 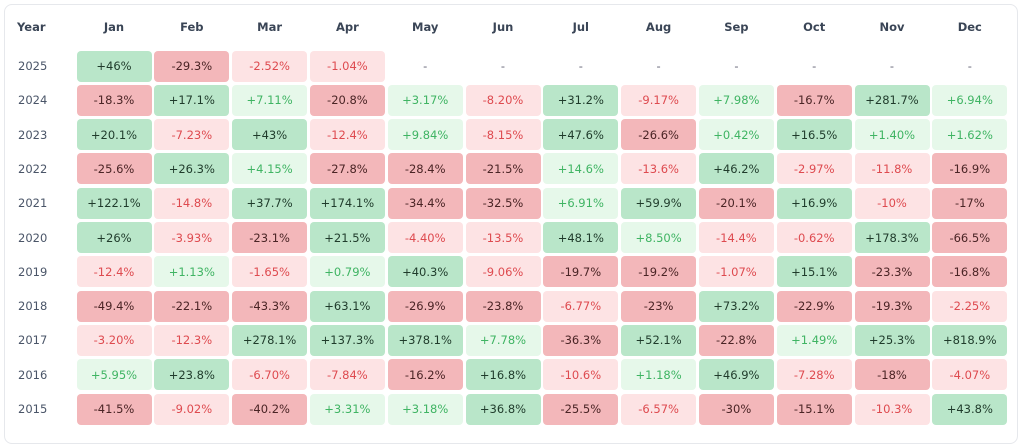 What do you see at coordinates (736, 237) in the screenshot?
I see `return-cell: -14.4%` at bounding box center [736, 237].